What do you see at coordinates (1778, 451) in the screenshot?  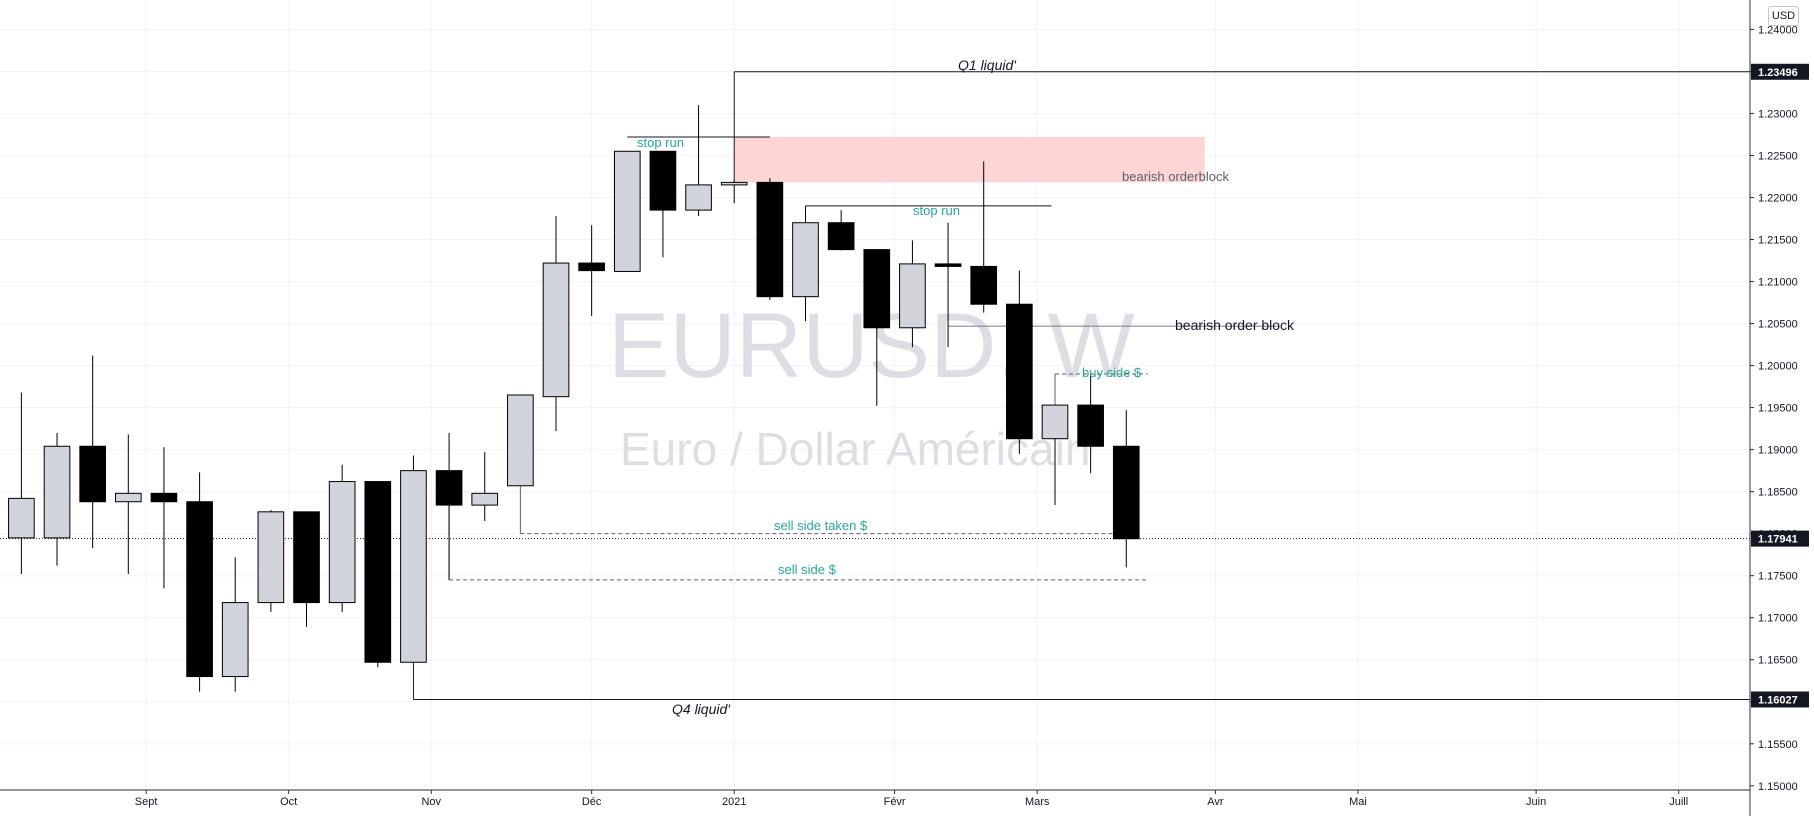 I see `y-tick-label: 1.19000` at bounding box center [1778, 451].